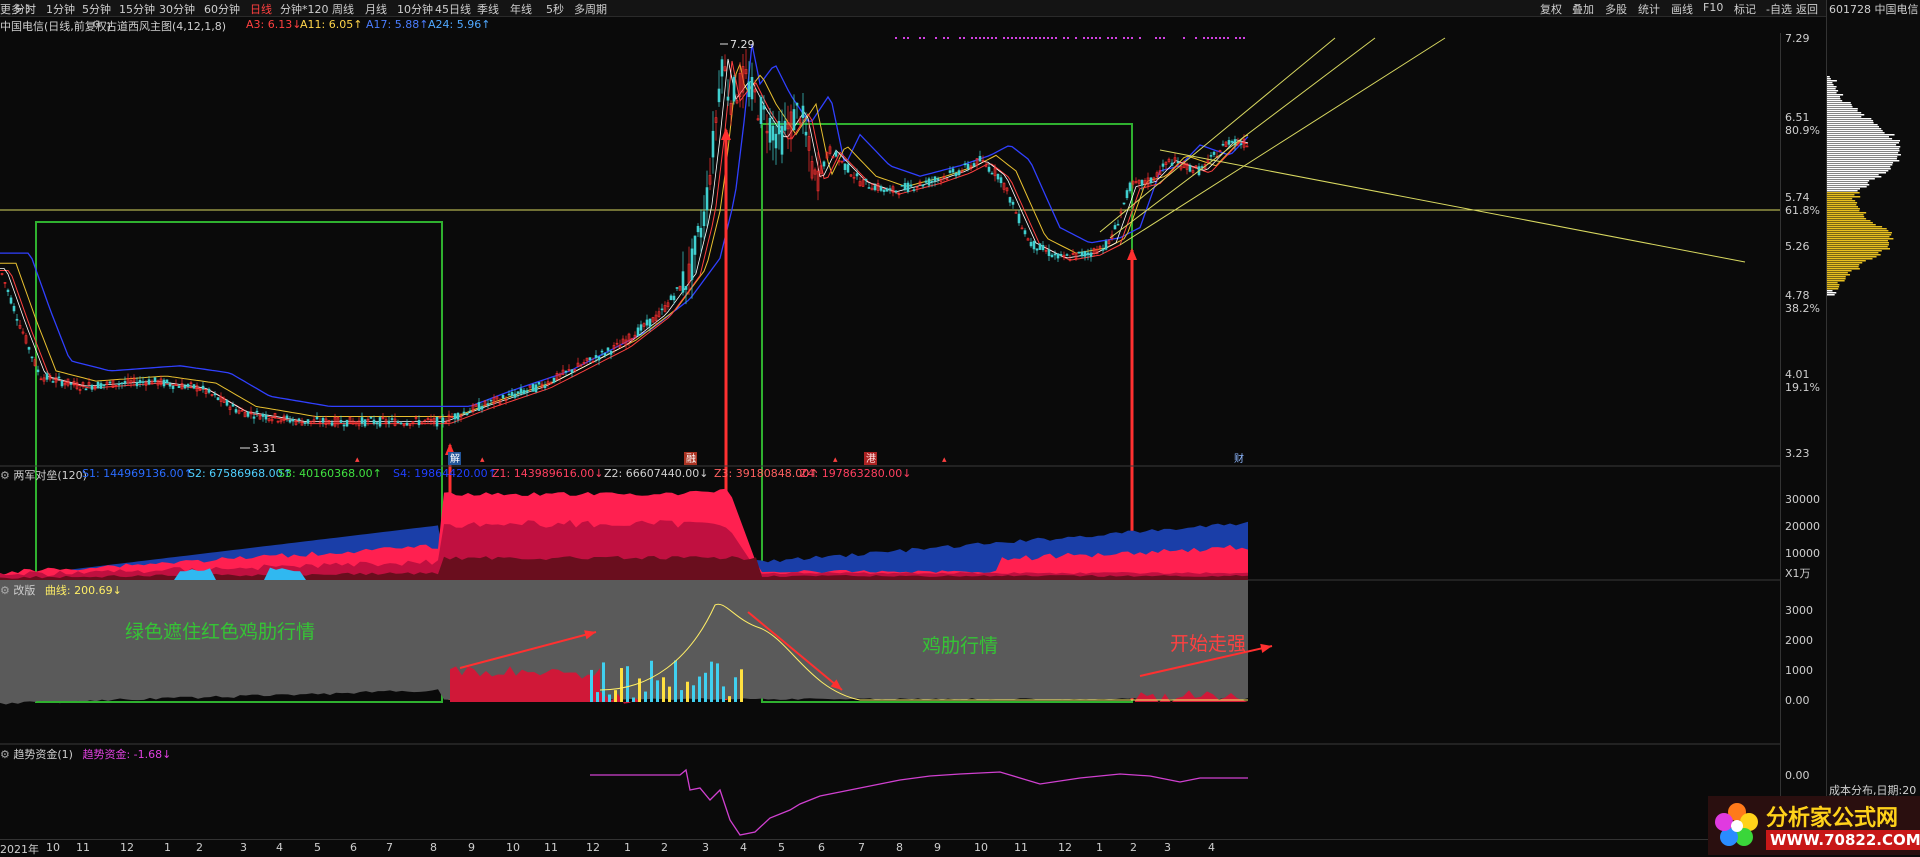 The height and width of the screenshot is (857, 1920). I want to click on period-tab-6: 日线, so click(261, 9).